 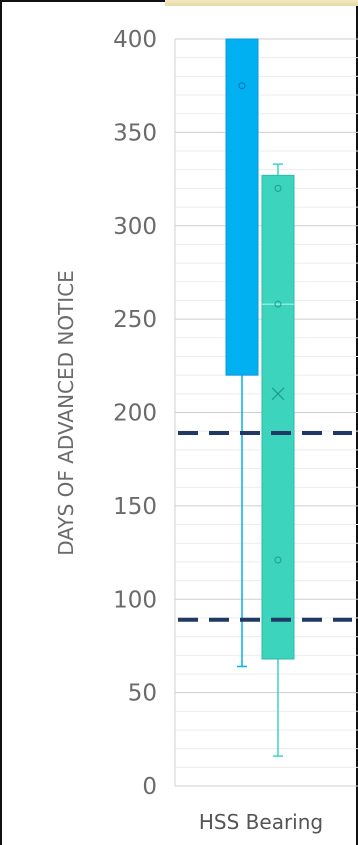 What do you see at coordinates (135, 227) in the screenshot?
I see `y-tick-label: 300` at bounding box center [135, 227].